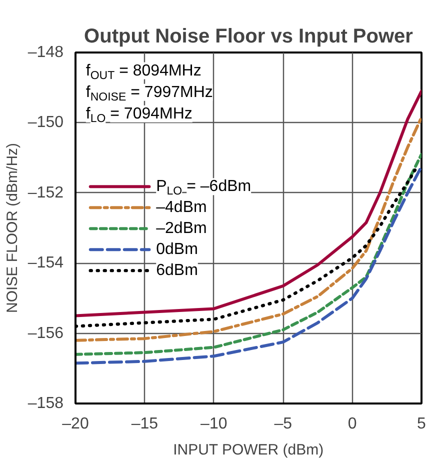  Describe the element at coordinates (421, 424) in the screenshot. I see `x-tick-label: 5` at that location.